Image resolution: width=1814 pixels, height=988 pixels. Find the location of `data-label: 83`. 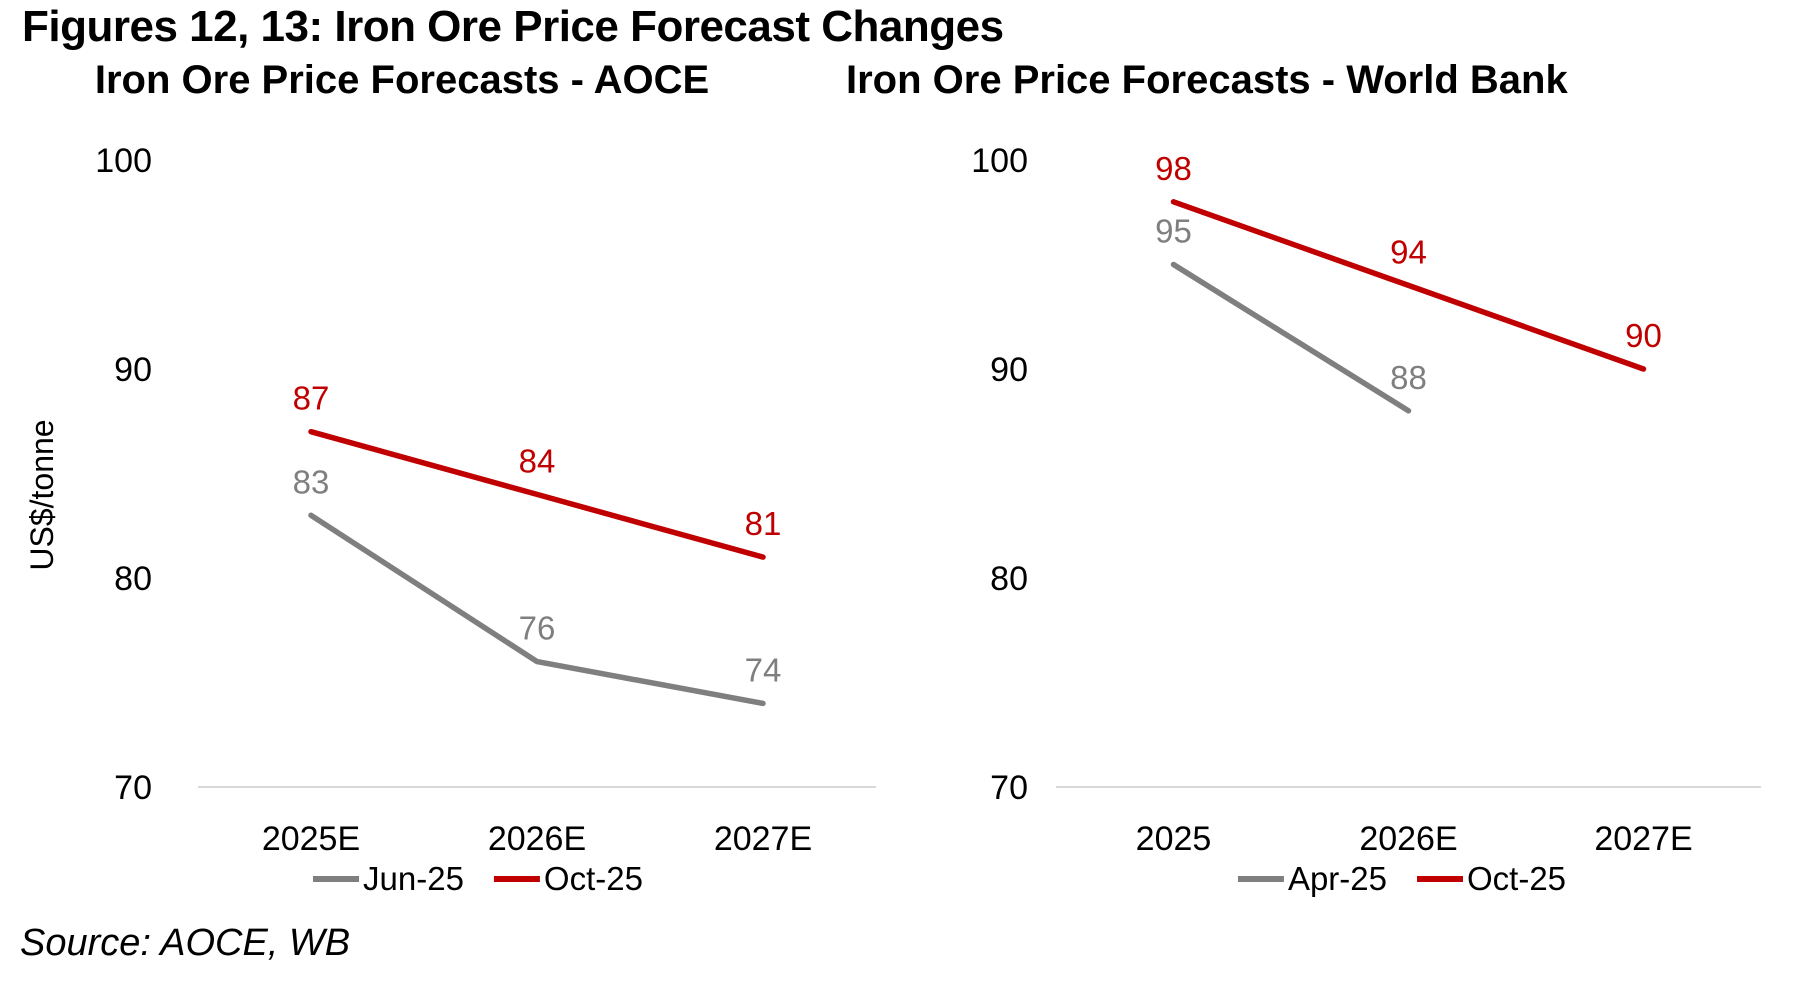

data-label: 83 is located at coordinates (311, 481).